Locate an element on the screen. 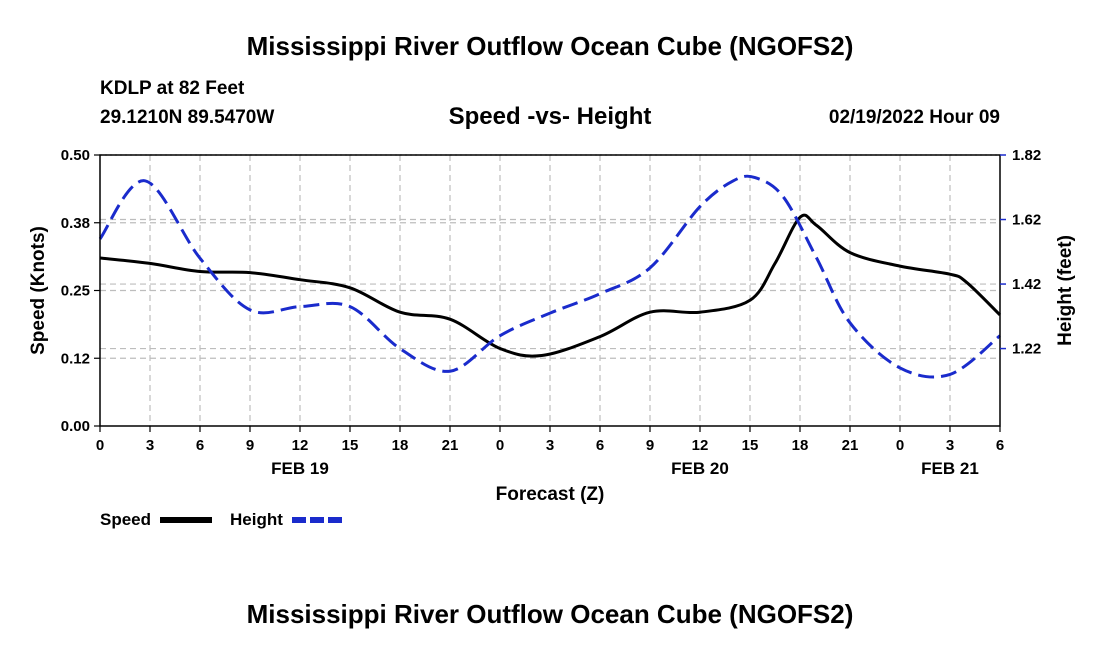 This screenshot has width=1100, height=650. y-tick-label: 0.50 is located at coordinates (75, 155).